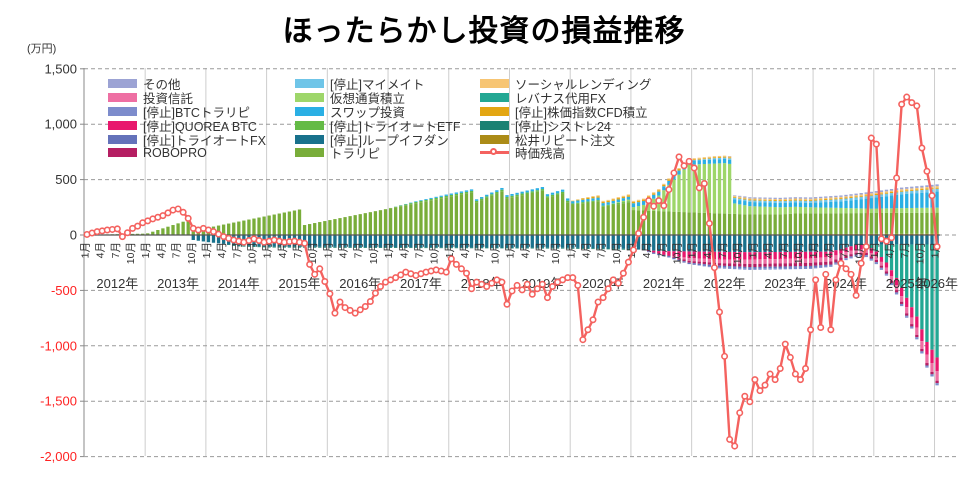  Describe the element at coordinates (200, 126) in the screenshot. I see `legend-label: [停止]QUOREA BTC` at that location.